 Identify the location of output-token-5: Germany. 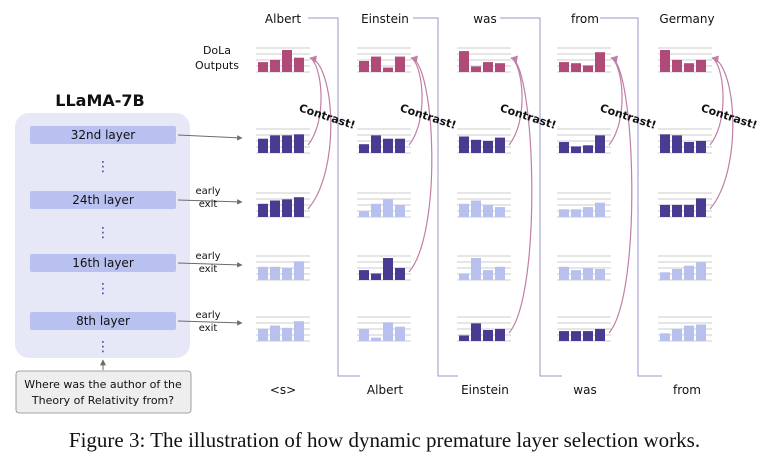
(686, 19).